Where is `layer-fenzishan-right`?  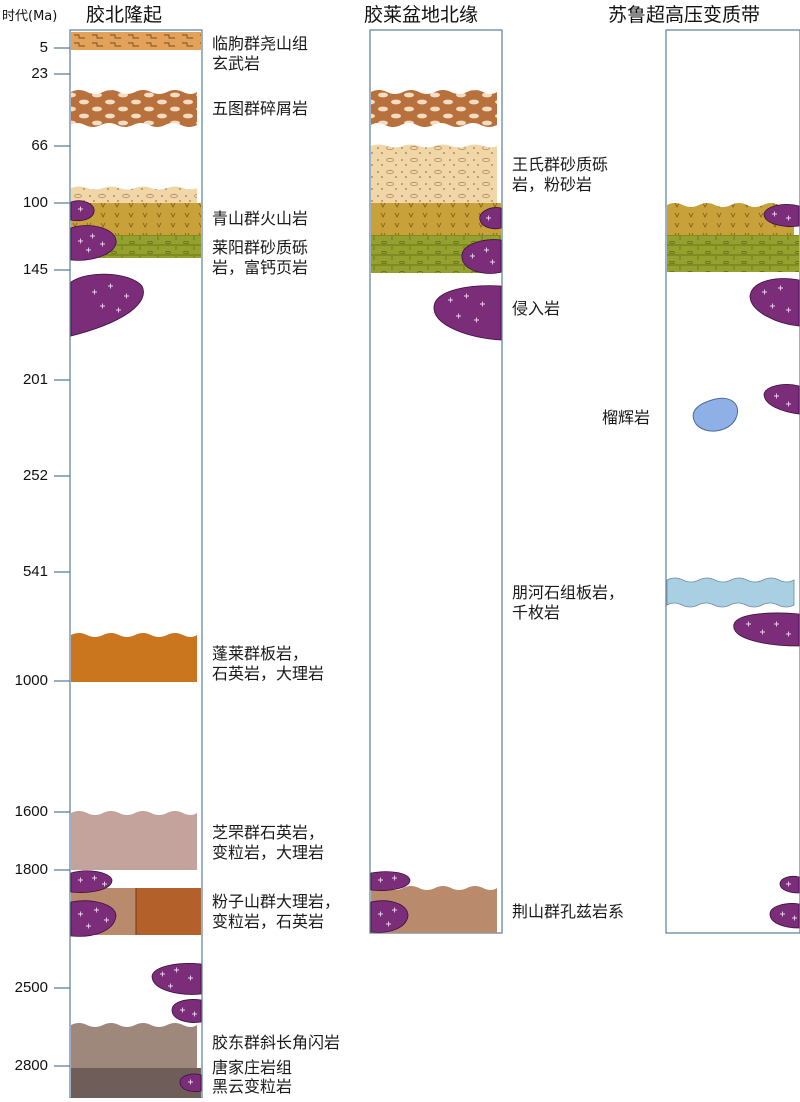 layer-fenzishan-right is located at coordinates (168, 911).